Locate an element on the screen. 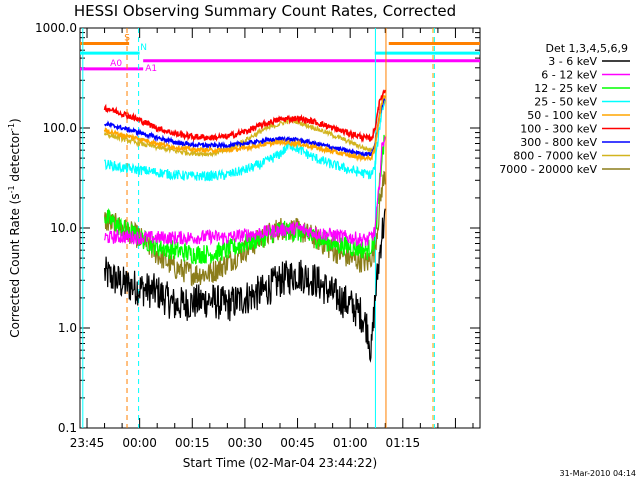 This screenshot has width=640, height=480. observing-flags: SNA0A1 is located at coordinates (280, 53).